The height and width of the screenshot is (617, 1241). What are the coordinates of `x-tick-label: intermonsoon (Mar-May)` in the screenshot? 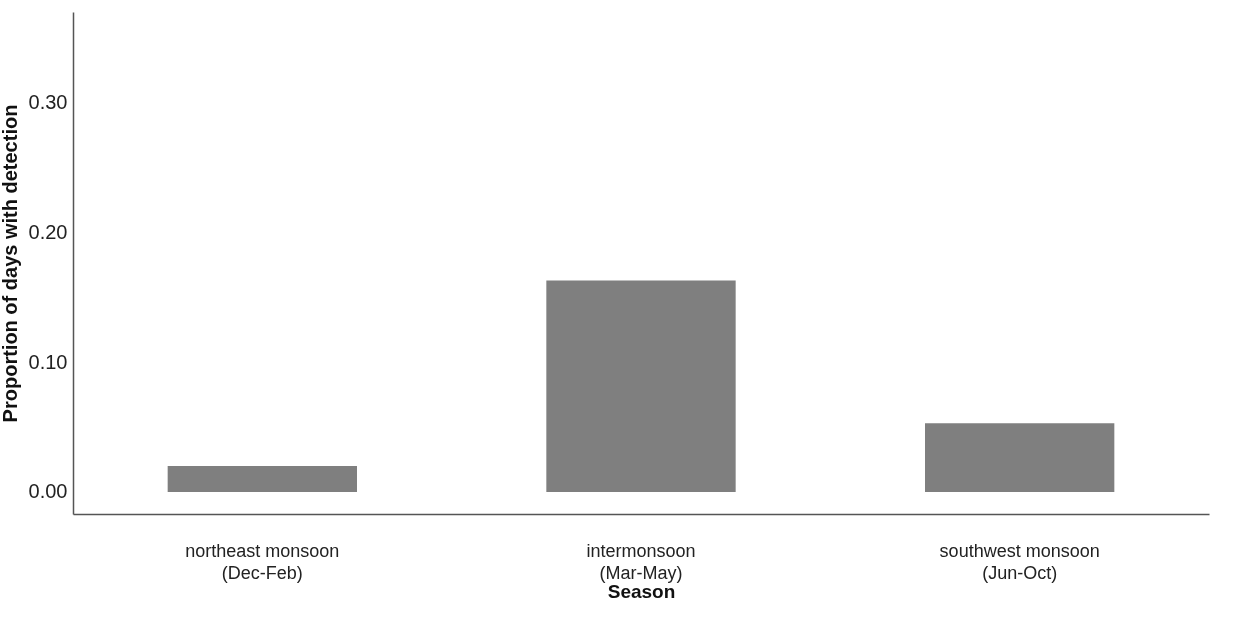 It's located at (641, 561).